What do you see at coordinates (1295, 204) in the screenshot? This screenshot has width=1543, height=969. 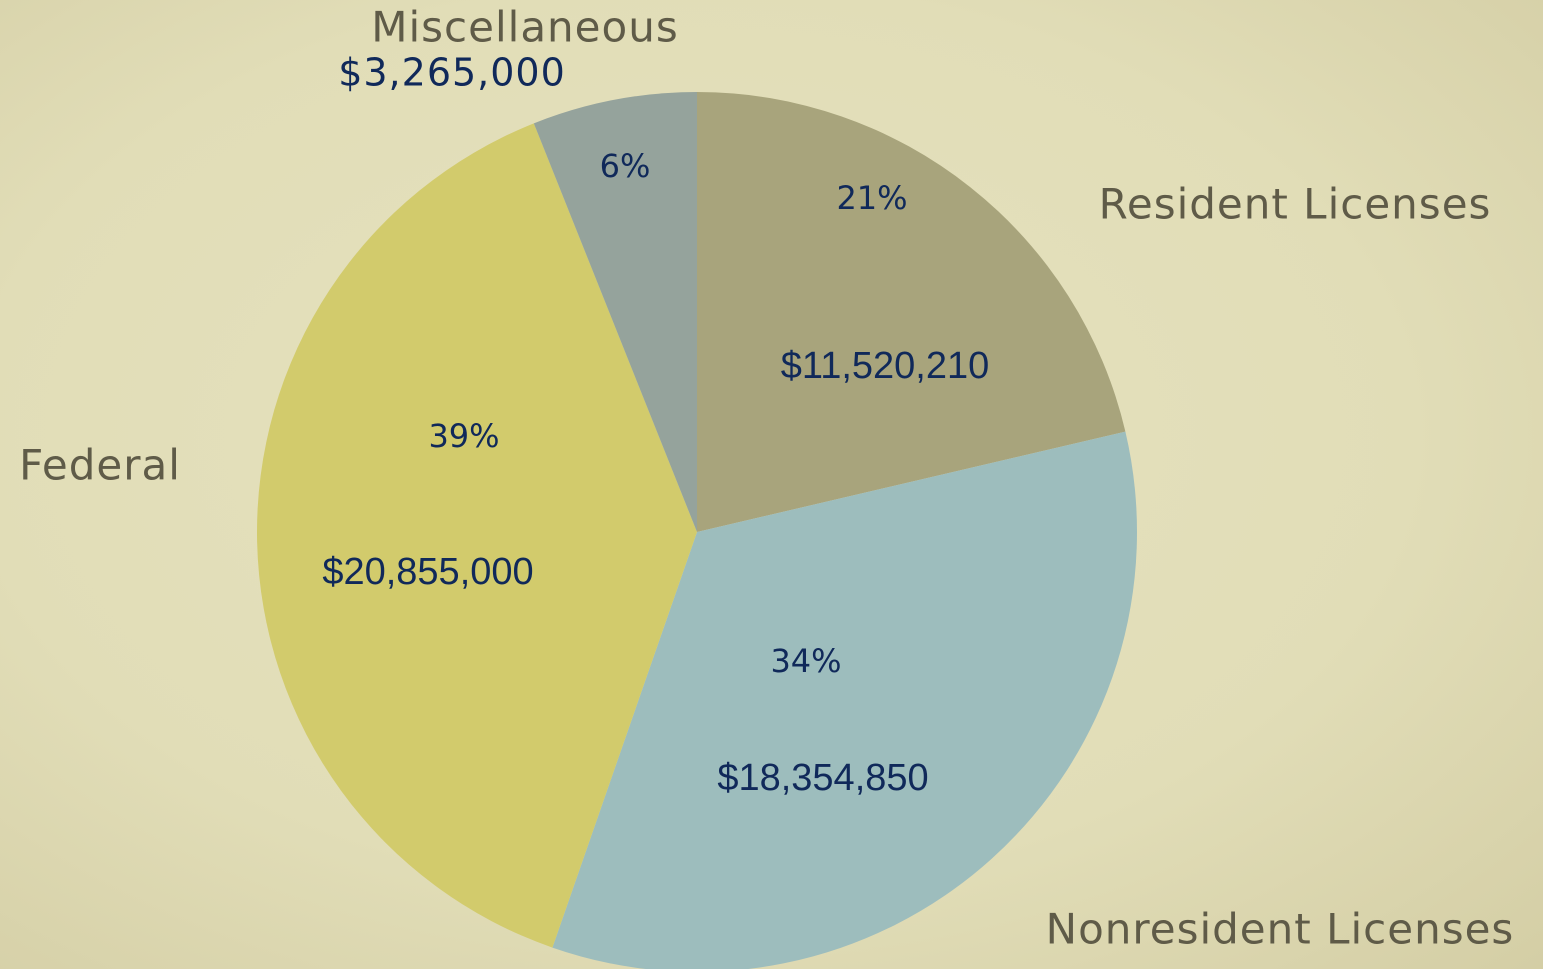 I see `category-label: Resident Licenses` at bounding box center [1295, 204].